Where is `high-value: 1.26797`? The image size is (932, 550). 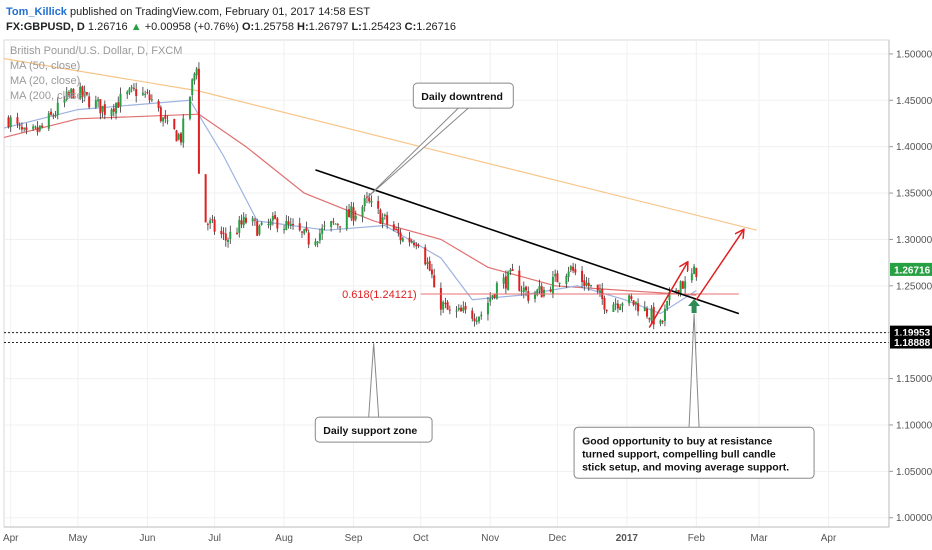 high-value: 1.26797 is located at coordinates (328, 27).